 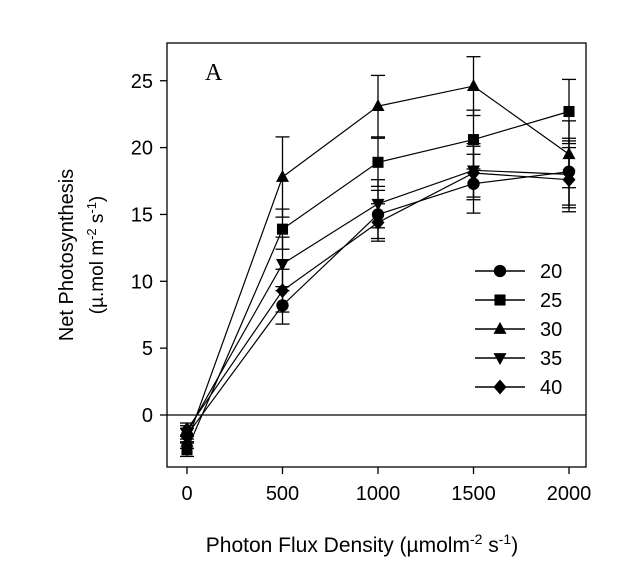 I want to click on legend-entry-40: 40, so click(x=518, y=388).